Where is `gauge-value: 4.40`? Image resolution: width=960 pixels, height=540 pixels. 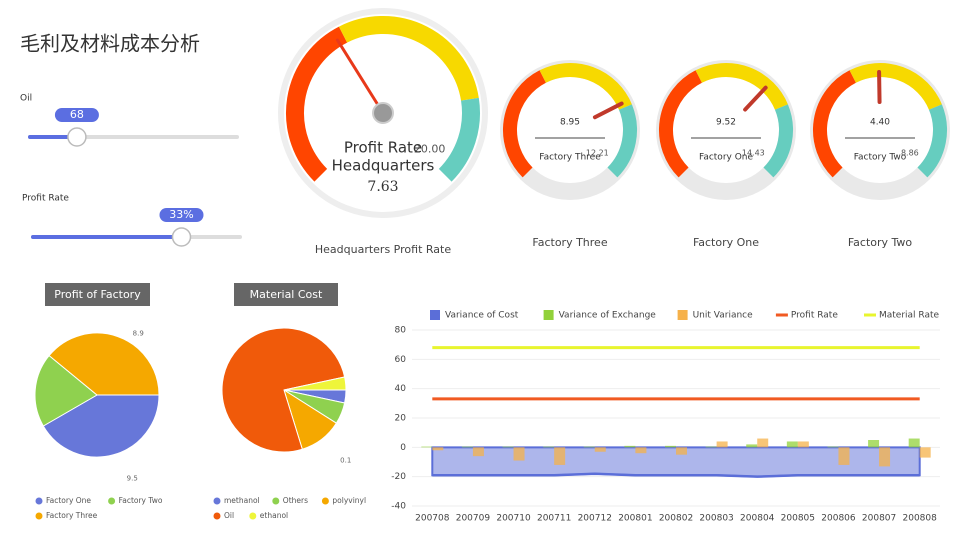 gauge-value: 4.40 is located at coordinates (880, 123).